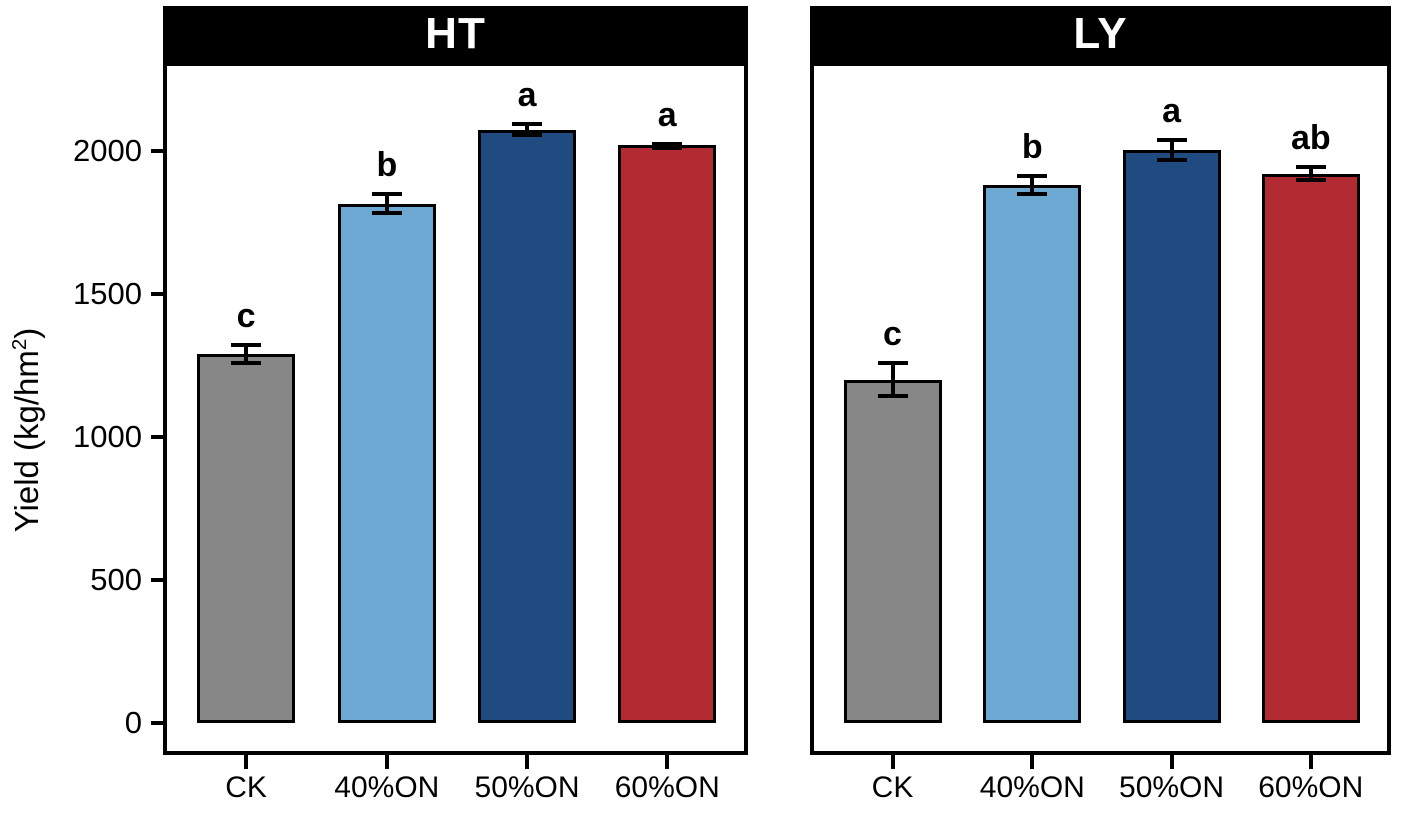 The image size is (1417, 815). Describe the element at coordinates (1171, 436) in the screenshot. I see `bar-ly-50on` at that location.